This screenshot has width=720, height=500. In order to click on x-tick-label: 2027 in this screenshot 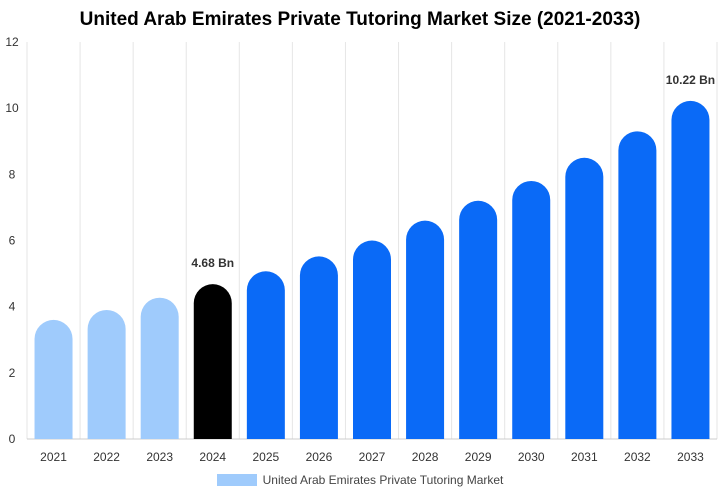, I will do `click(372, 457)`.